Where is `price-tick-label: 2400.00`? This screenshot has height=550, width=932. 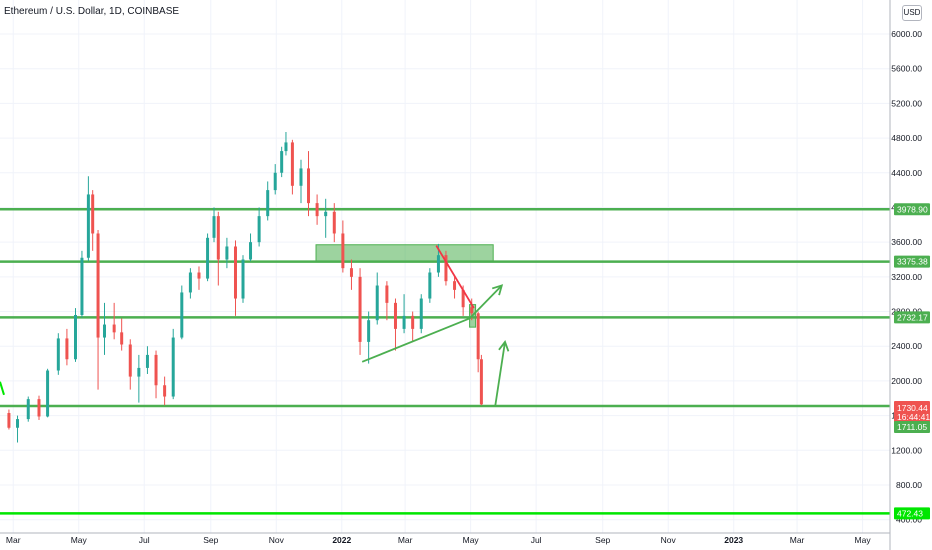 price-tick-label: 2400.00 is located at coordinates (906, 346).